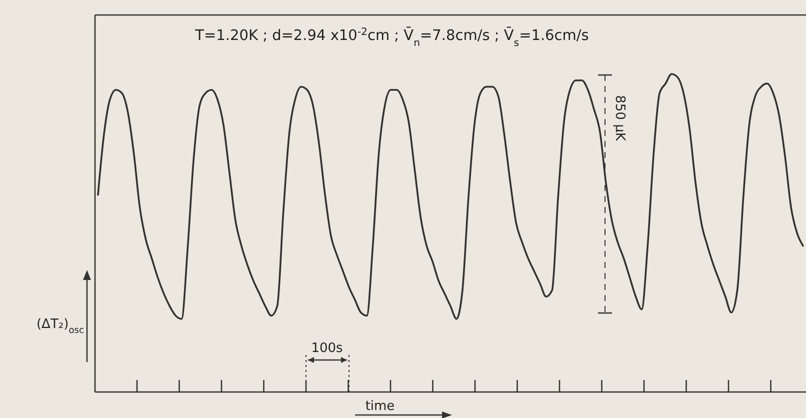 This screenshot has width=806, height=418. Describe the element at coordinates (619, 118) in the screenshot. I see `annotation: 850 μK` at that location.